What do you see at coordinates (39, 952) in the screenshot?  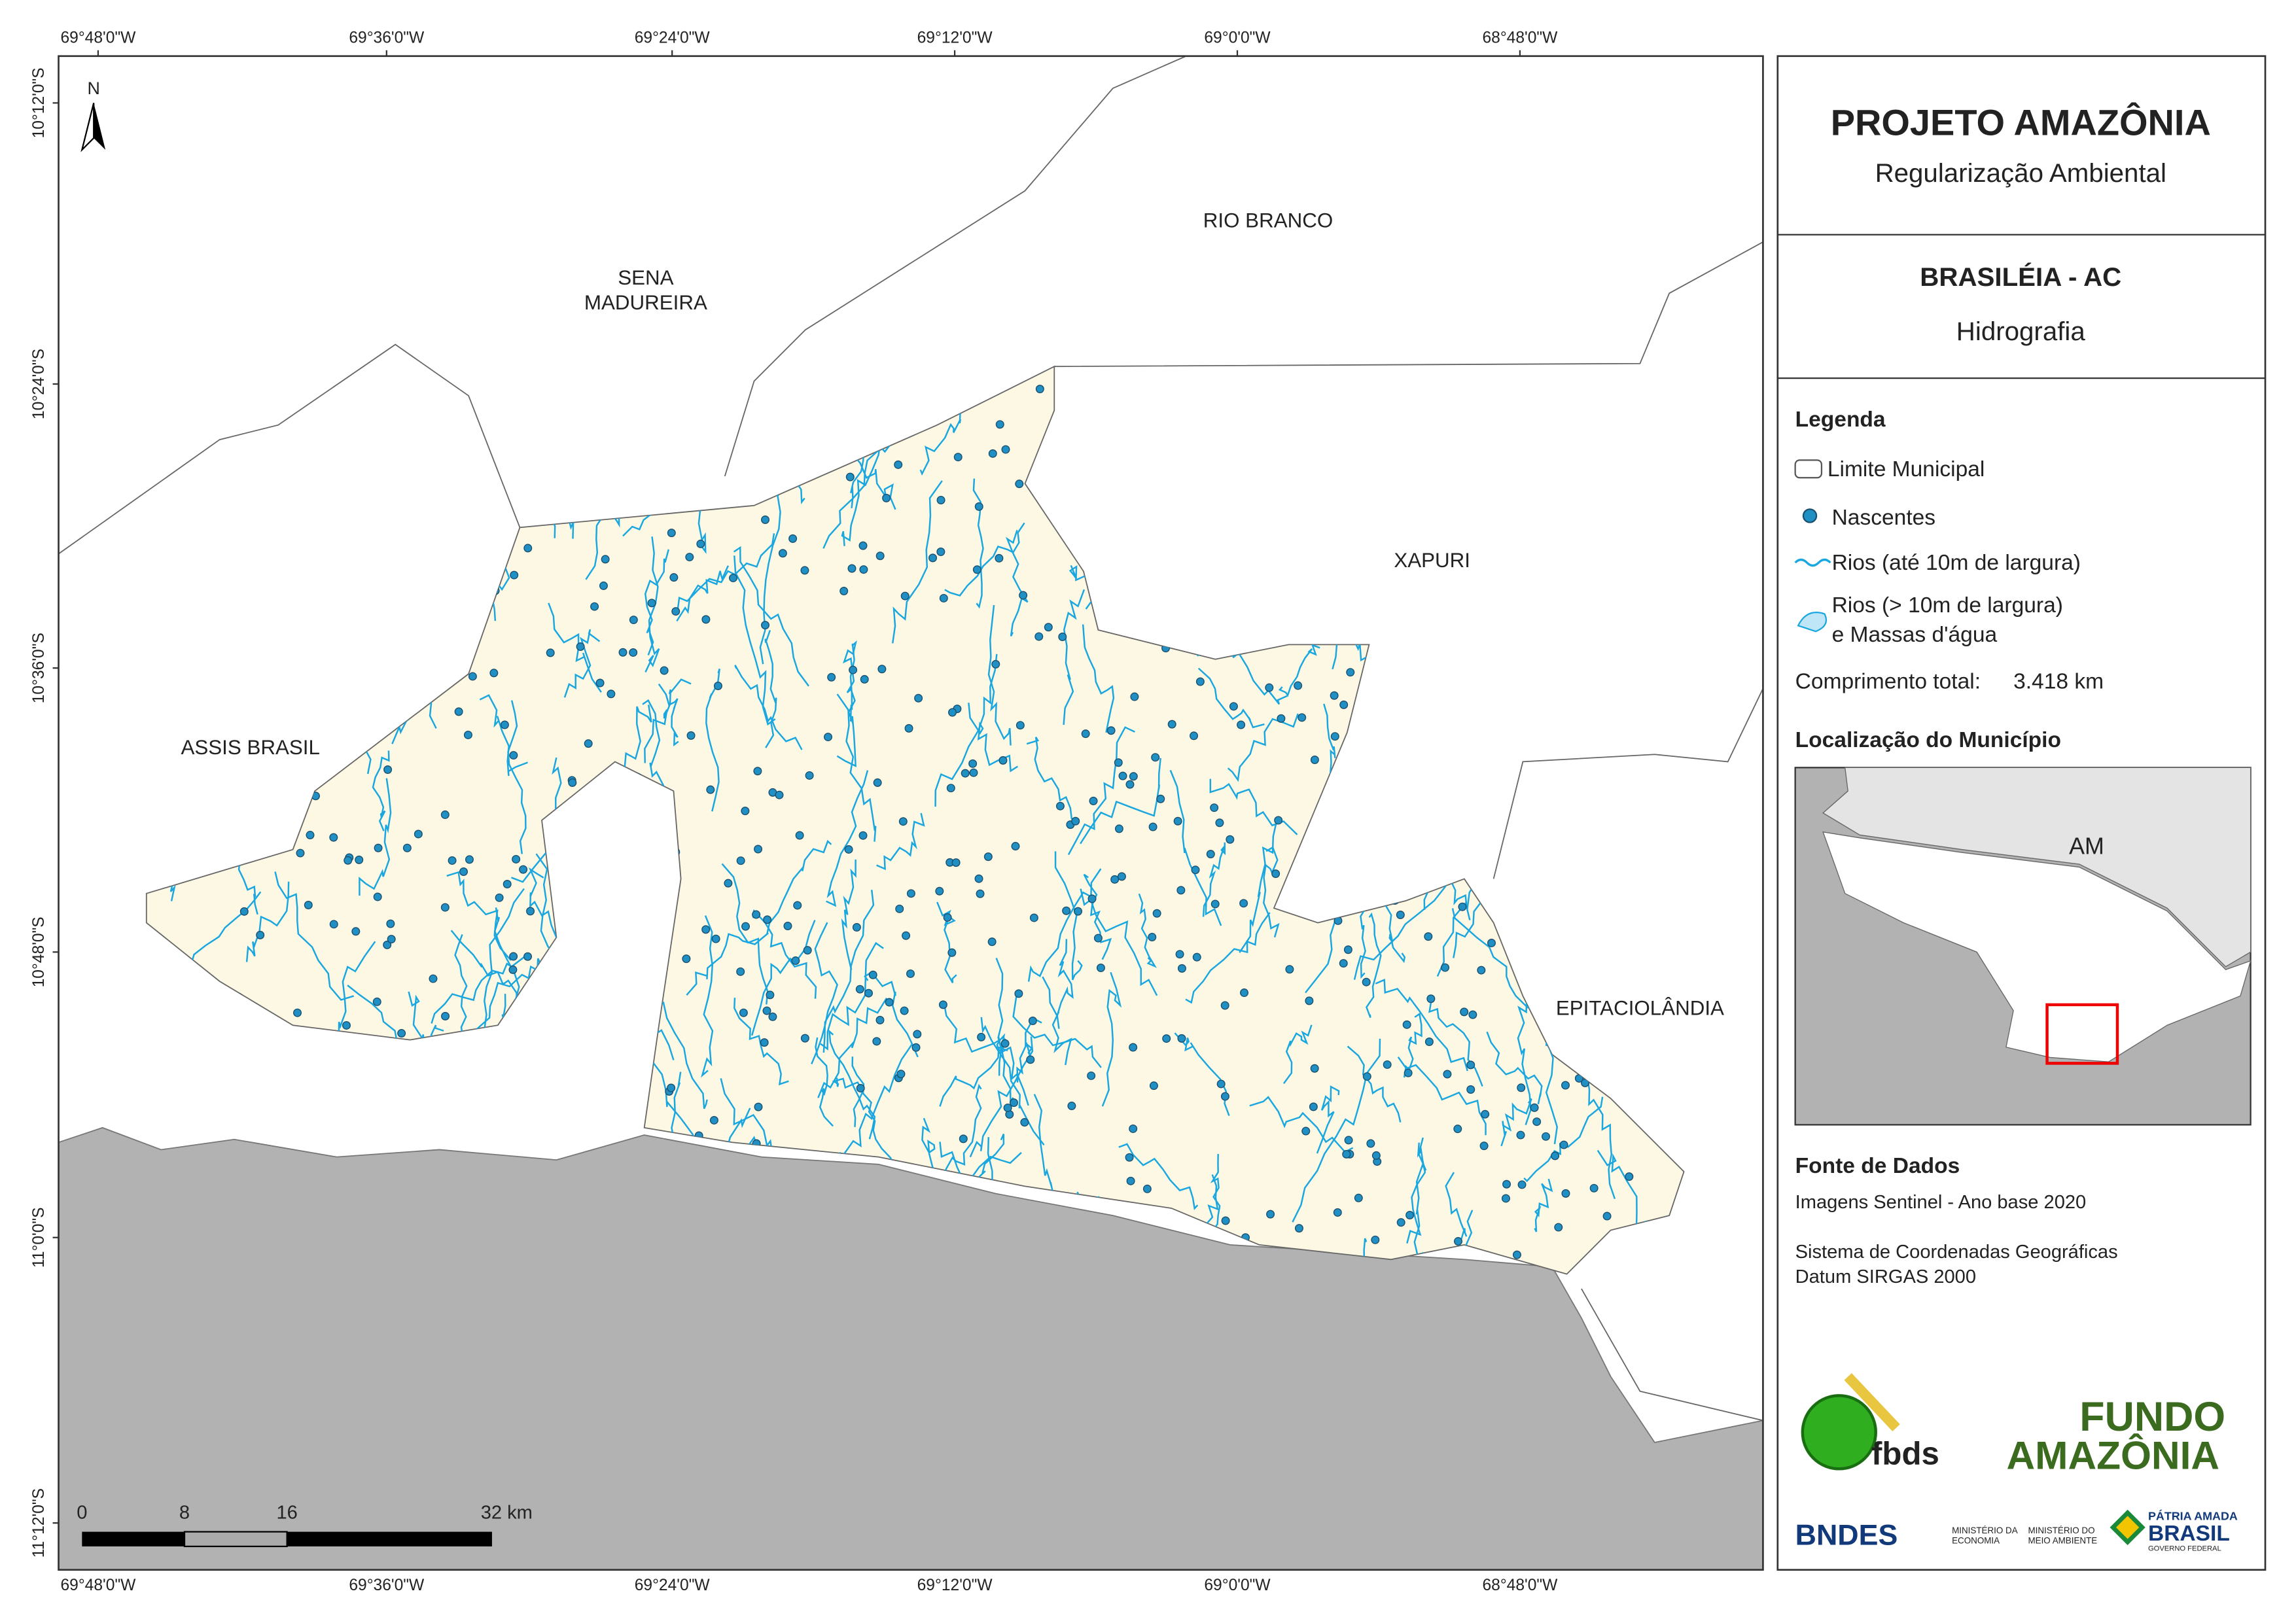 I see `latitude-label: 10°48'0"S` at bounding box center [39, 952].